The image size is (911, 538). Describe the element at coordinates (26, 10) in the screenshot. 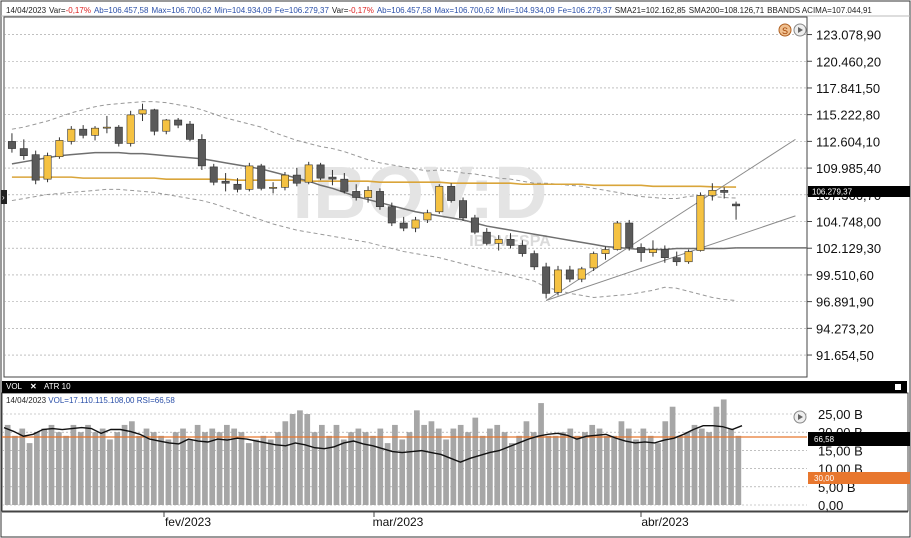

I see `header-date: 14/04/2023` at that location.